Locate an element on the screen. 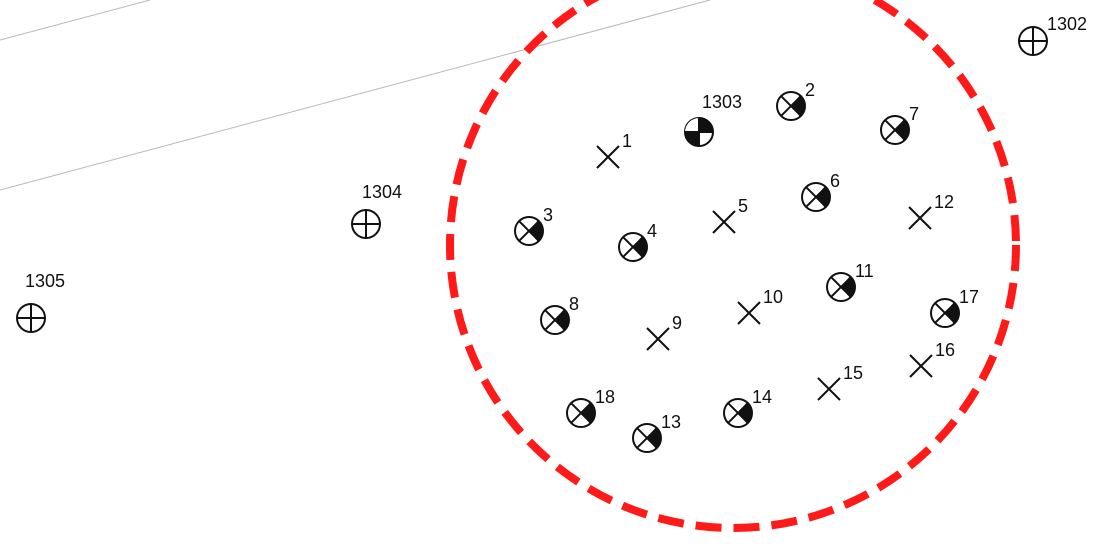  point-label: 16 is located at coordinates (945, 350).